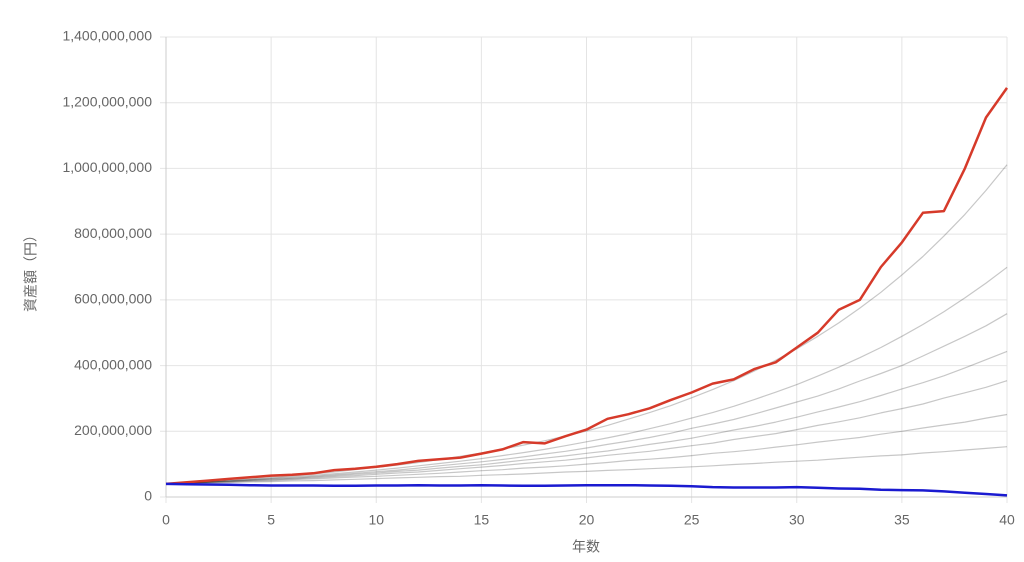 The image size is (1024, 562). Describe the element at coordinates (482, 520) in the screenshot. I see `x-tick-label: 15` at that location.